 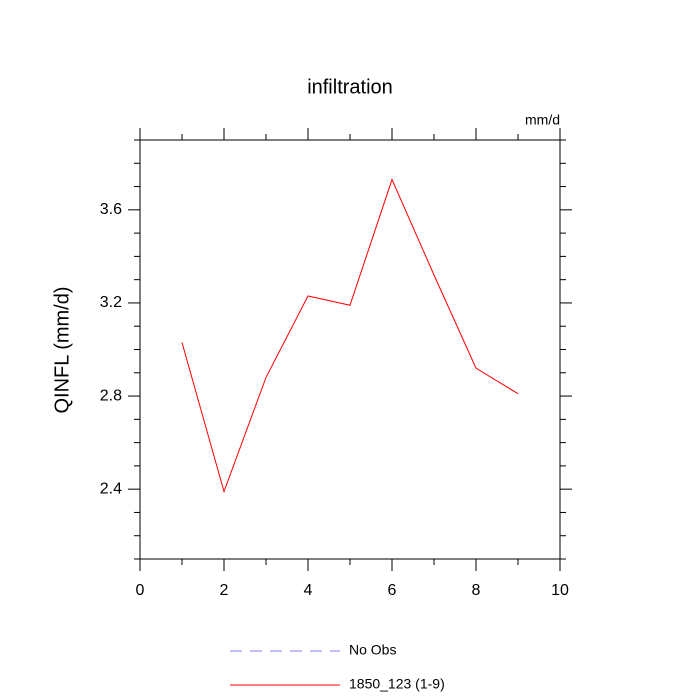 What do you see at coordinates (392, 590) in the screenshot?
I see `x-tick-label: 6` at bounding box center [392, 590].